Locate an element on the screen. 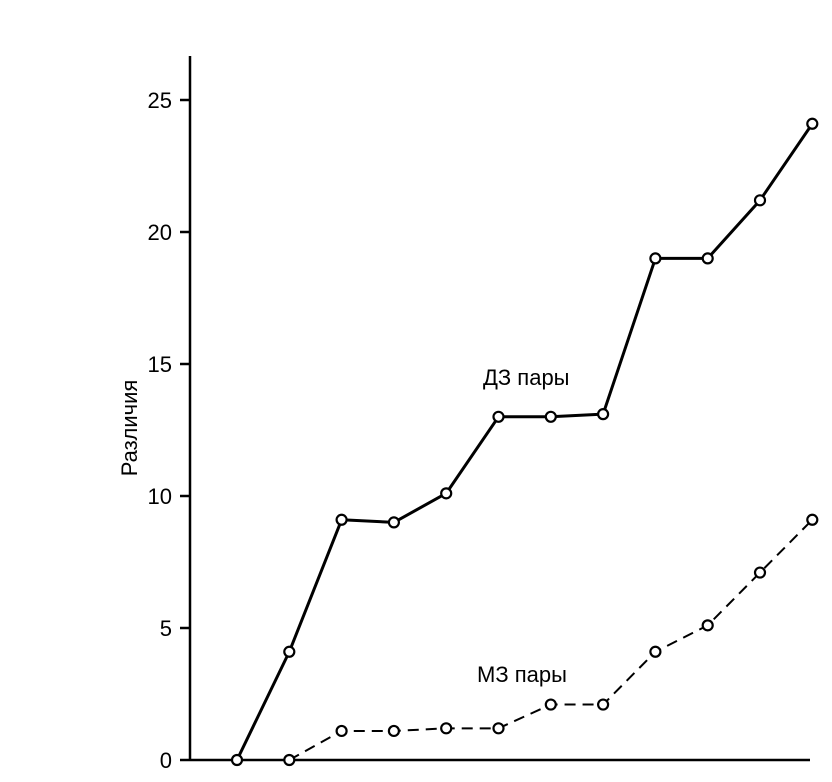  y-tick-label: 0 is located at coordinates (166, 760).